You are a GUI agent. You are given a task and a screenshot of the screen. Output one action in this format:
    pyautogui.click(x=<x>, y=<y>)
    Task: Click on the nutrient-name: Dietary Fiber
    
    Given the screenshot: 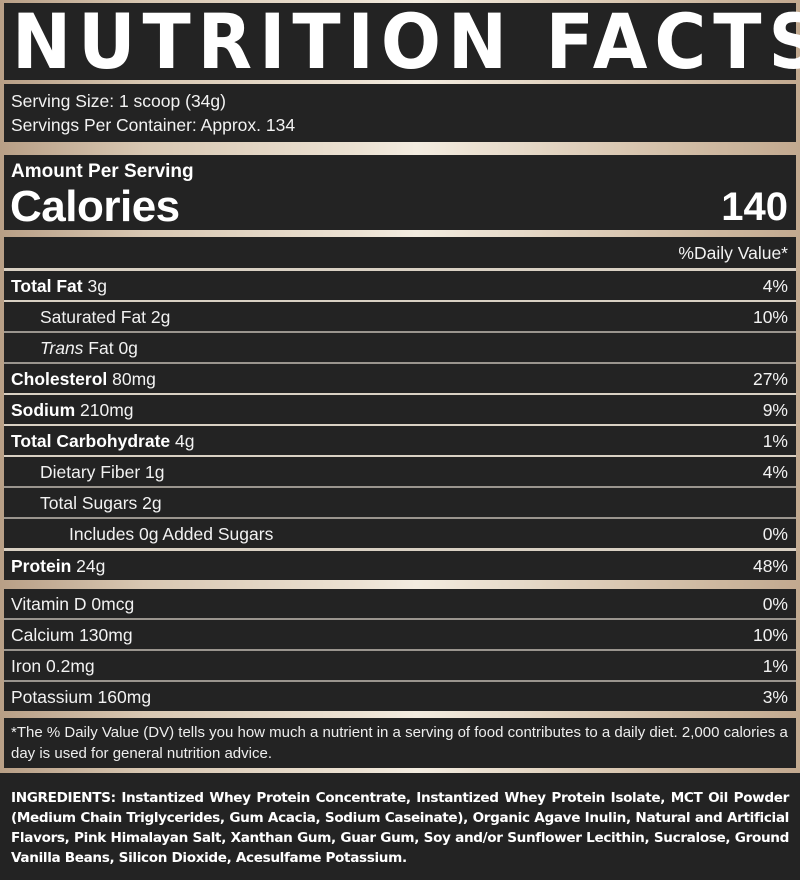 What is the action you would take?
    pyautogui.click(x=90, y=472)
    